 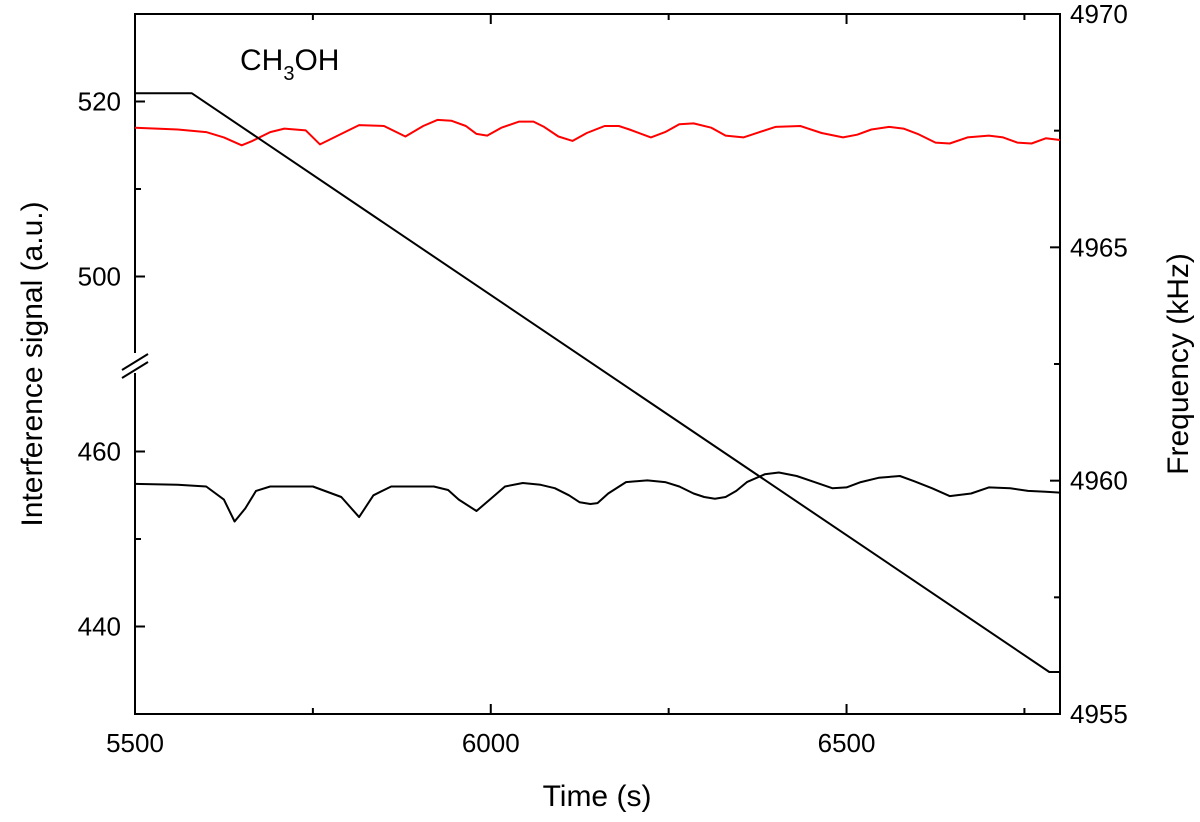 What do you see at coordinates (1099, 481) in the screenshot?
I see `y-right-tick-label: 4960` at bounding box center [1099, 481].